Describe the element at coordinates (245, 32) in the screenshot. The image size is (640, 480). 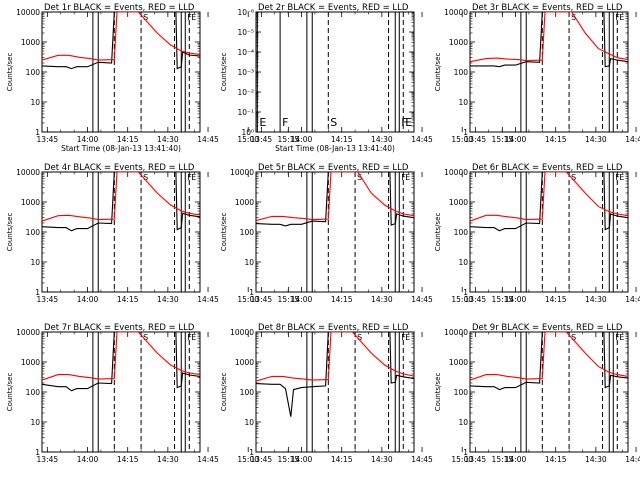
I see `y-tick-label: 10⁻⁵` at that location.